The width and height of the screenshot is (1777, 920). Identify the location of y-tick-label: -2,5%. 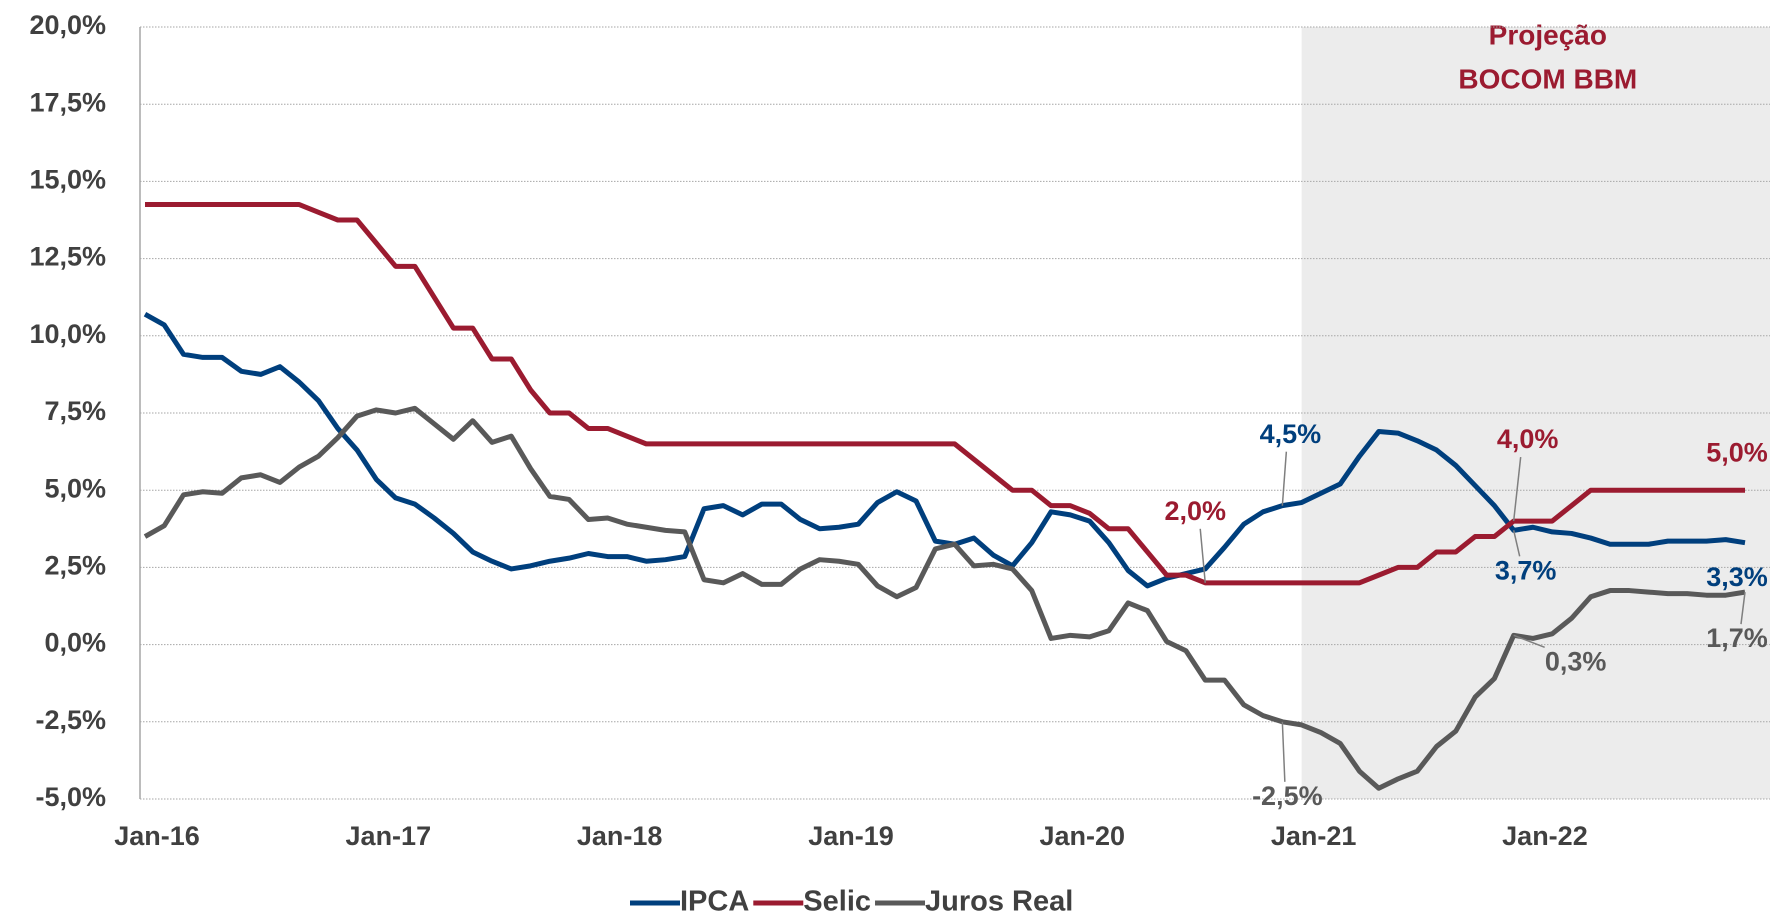
(70, 720).